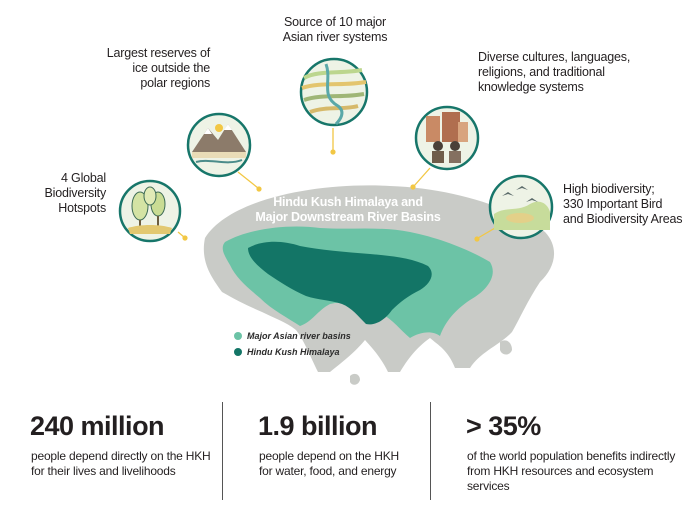  Describe the element at coordinates (158, 53) in the screenshot. I see `callout-ice-line-1: Largest reserves of` at that location.